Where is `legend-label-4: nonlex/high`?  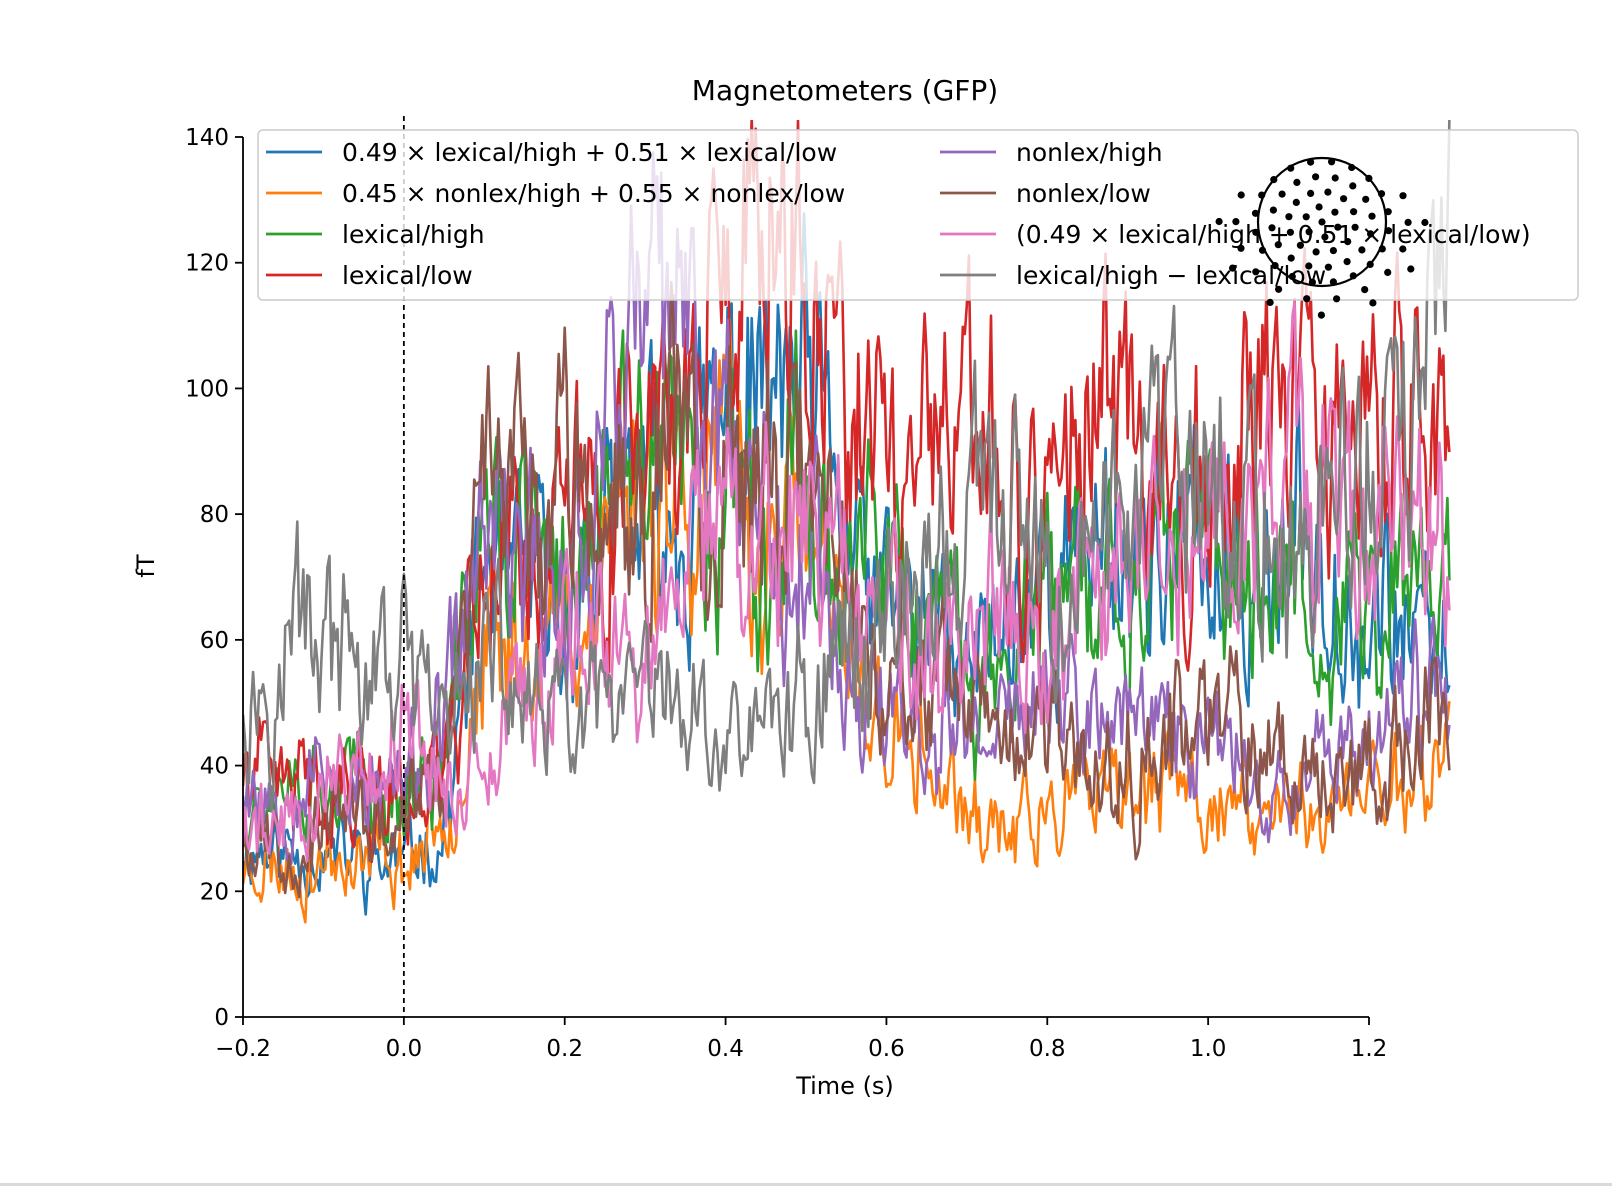 legend-label-4: nonlex/high is located at coordinates (1089, 152).